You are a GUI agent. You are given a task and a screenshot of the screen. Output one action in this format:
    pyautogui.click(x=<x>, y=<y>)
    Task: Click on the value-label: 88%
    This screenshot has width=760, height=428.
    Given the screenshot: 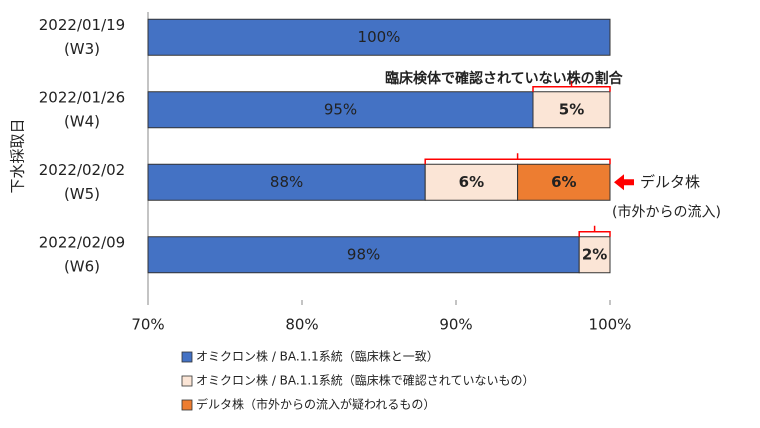 What is the action you would take?
    pyautogui.click(x=286, y=182)
    